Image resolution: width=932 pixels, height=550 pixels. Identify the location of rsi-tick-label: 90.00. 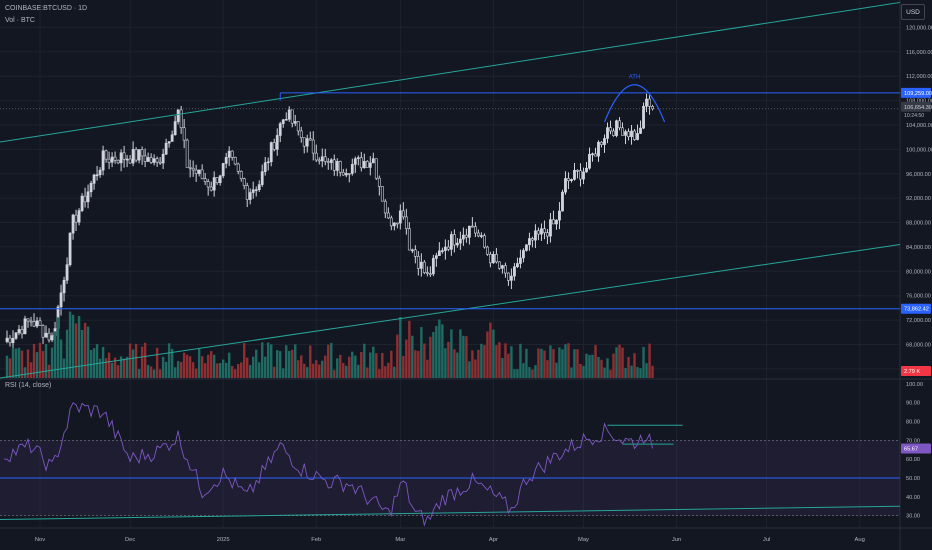
(913, 404).